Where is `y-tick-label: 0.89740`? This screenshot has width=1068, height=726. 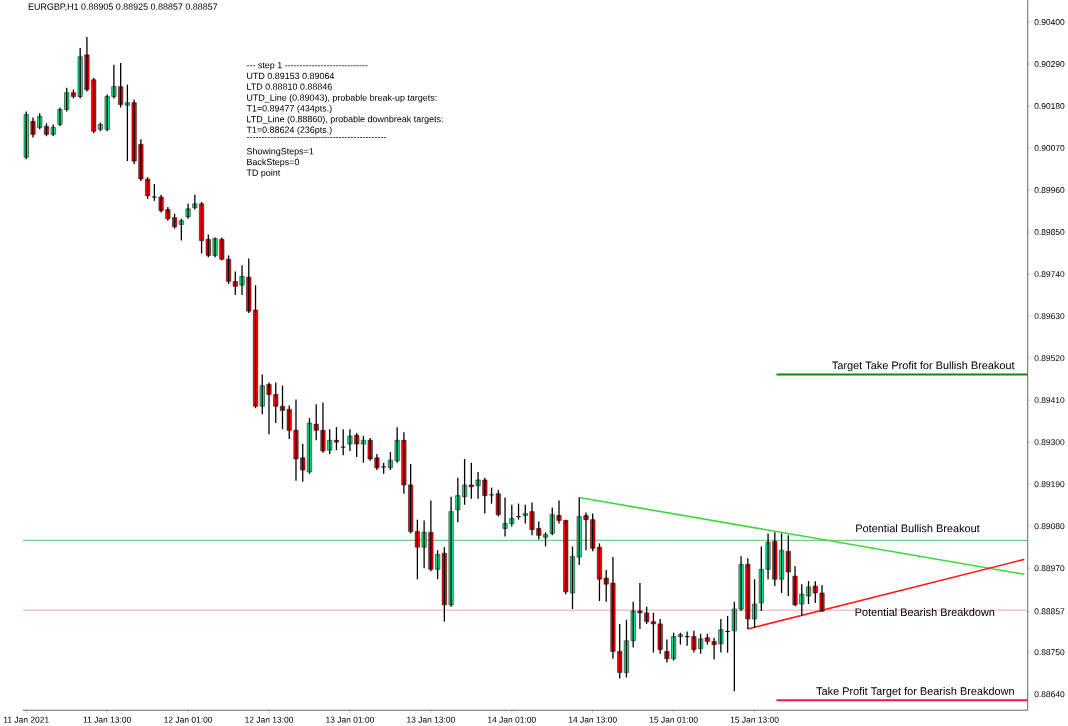 y-tick-label: 0.89740 is located at coordinates (1049, 274).